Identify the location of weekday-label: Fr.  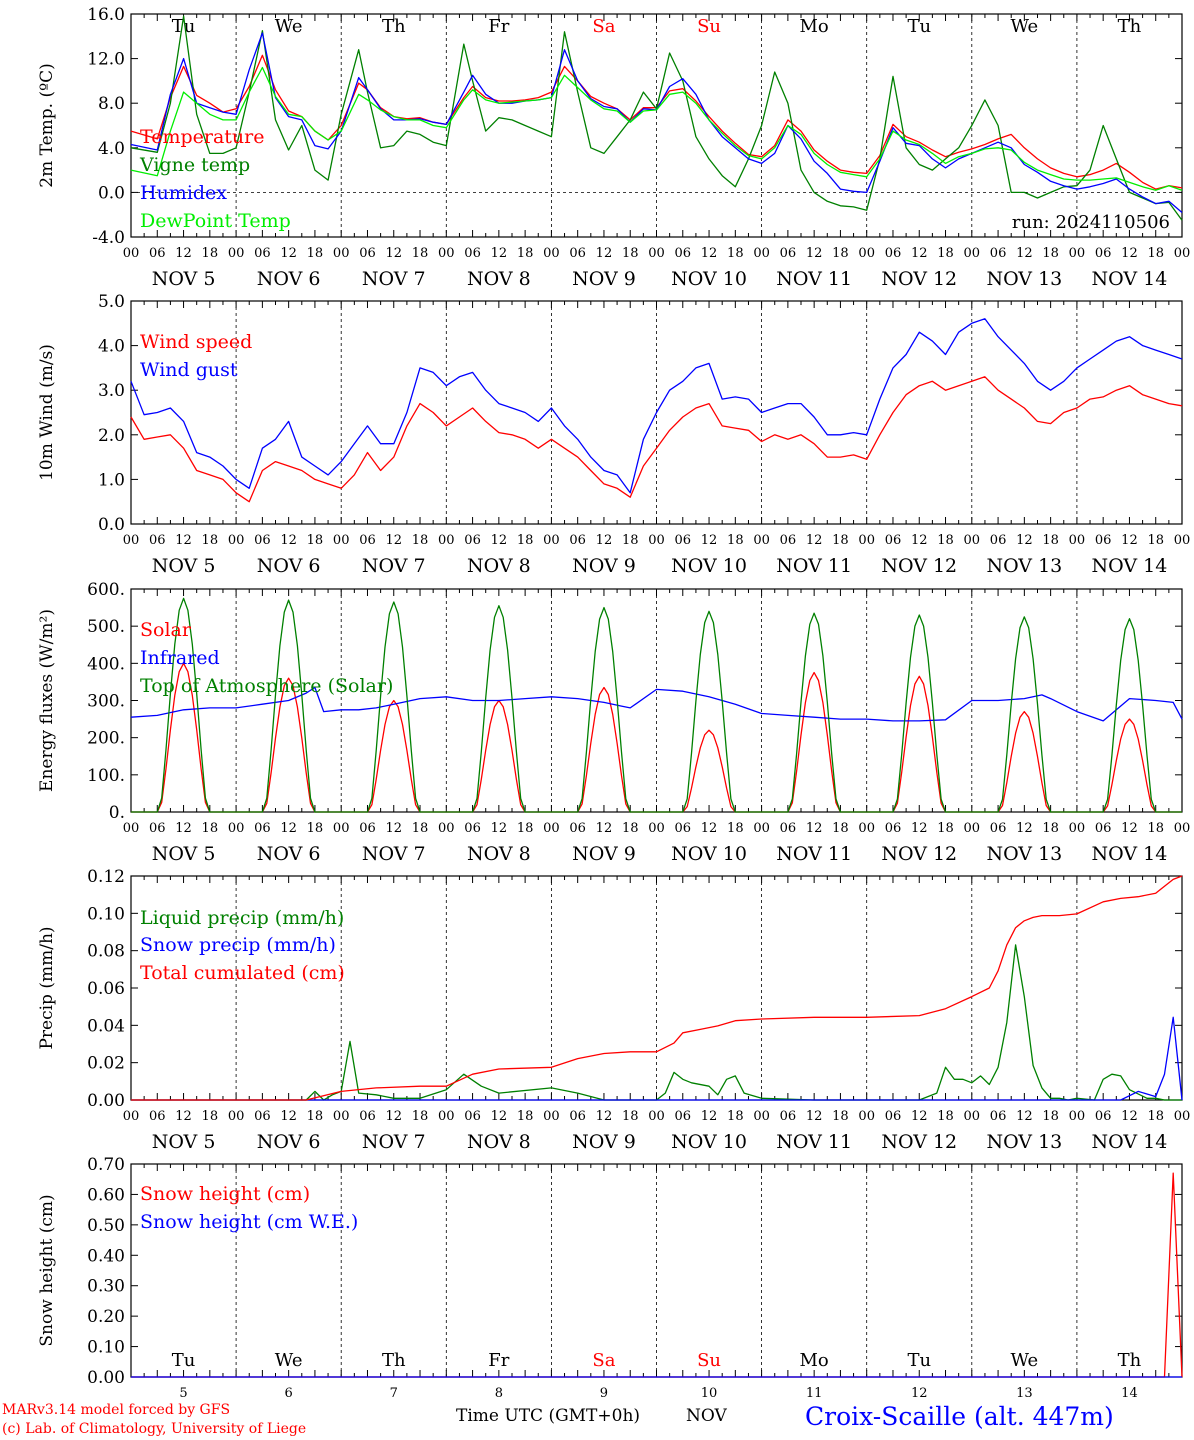
(498, 1360).